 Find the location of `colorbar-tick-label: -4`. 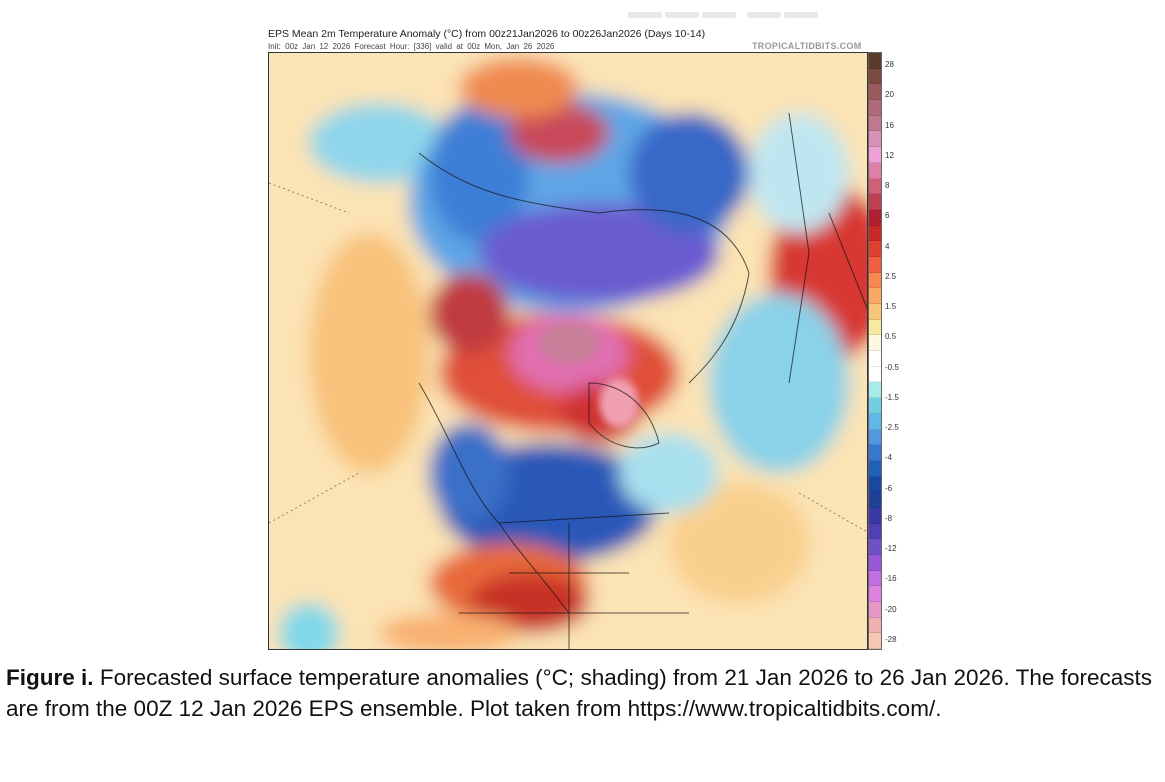

colorbar-tick-label: -4 is located at coordinates (889, 458).